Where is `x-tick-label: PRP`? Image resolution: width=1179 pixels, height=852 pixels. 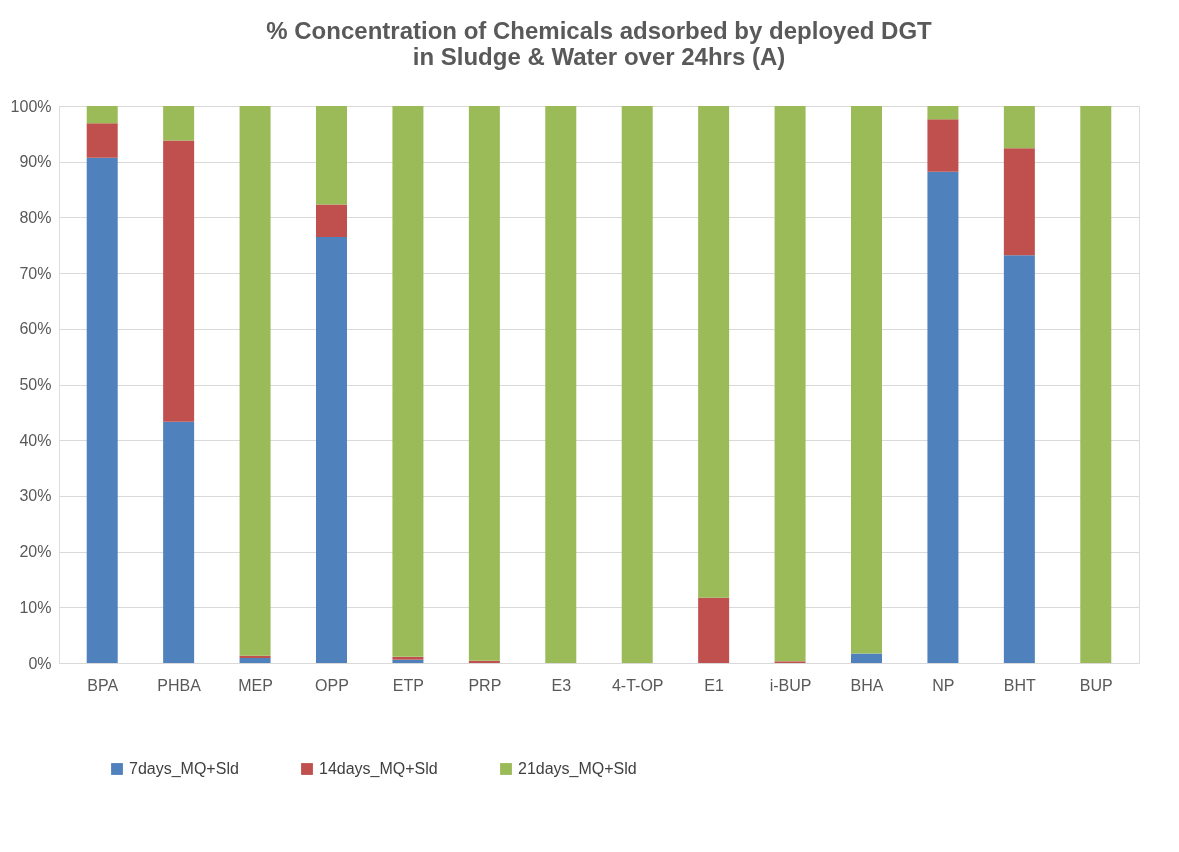 x-tick-label: PRP is located at coordinates (485, 685).